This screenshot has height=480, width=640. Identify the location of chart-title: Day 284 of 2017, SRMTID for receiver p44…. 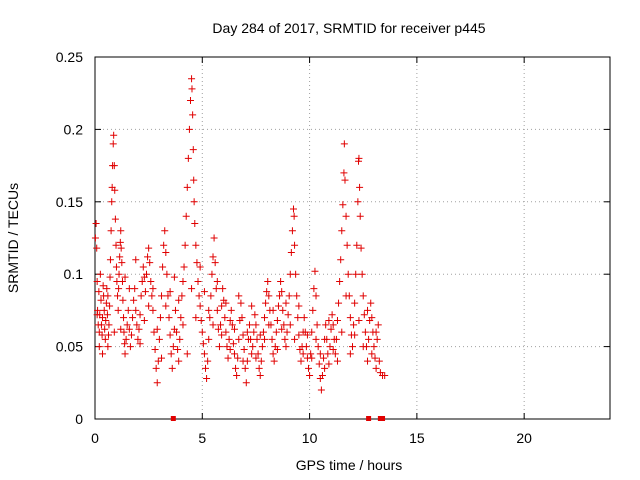
(348, 28).